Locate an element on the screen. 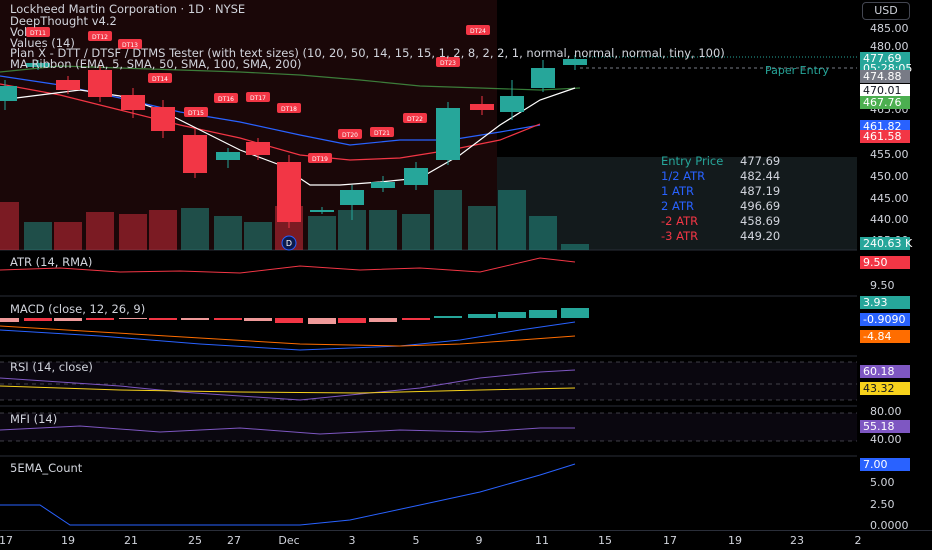  dt-marker-label: DT18 is located at coordinates (289, 109).